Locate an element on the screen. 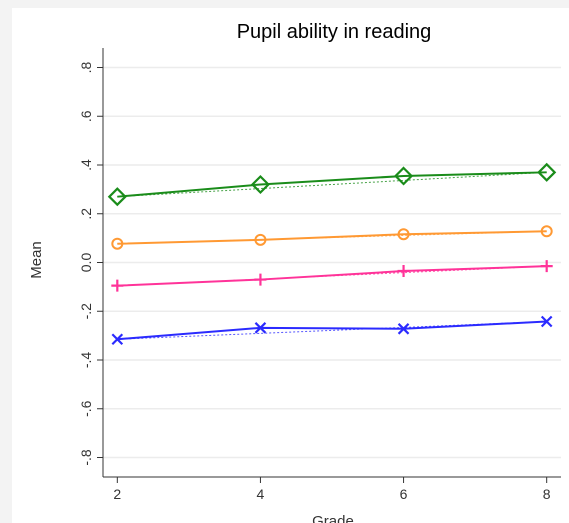 This screenshot has width=569, height=523. y-tick-label: -.6 is located at coordinates (86, 408).